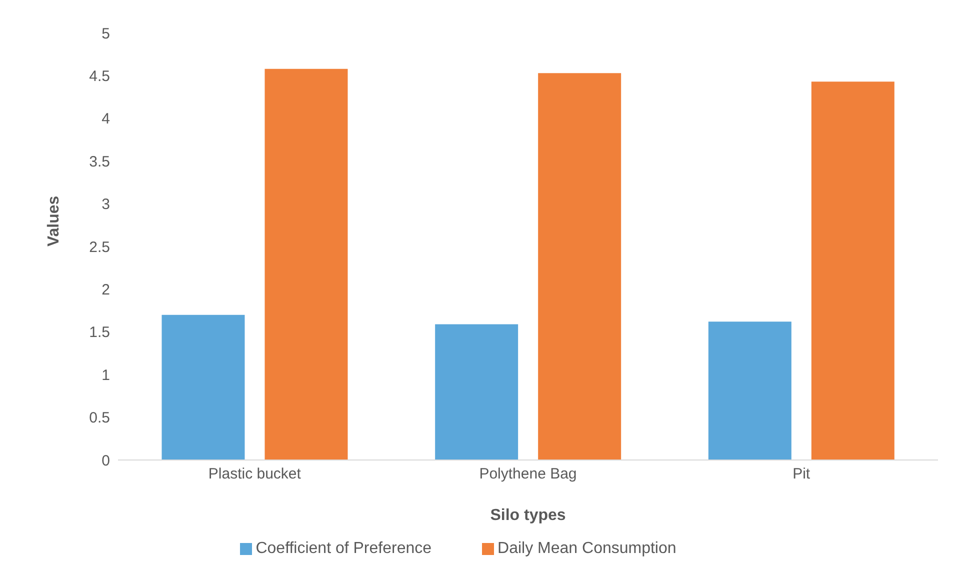 The image size is (956, 579). What do you see at coordinates (99, 418) in the screenshot?
I see `y-tick-label: 0.5` at bounding box center [99, 418].